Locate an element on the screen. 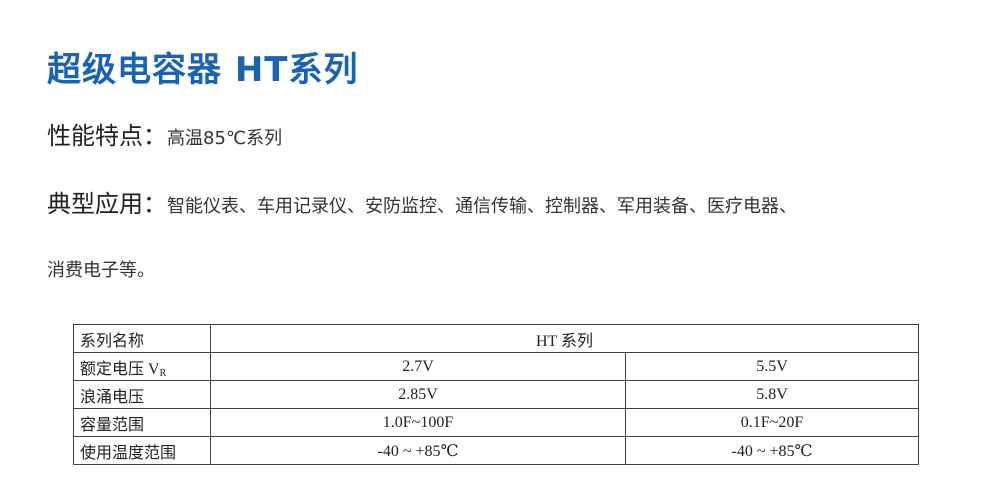  cell: 5.8V is located at coordinates (772, 394).